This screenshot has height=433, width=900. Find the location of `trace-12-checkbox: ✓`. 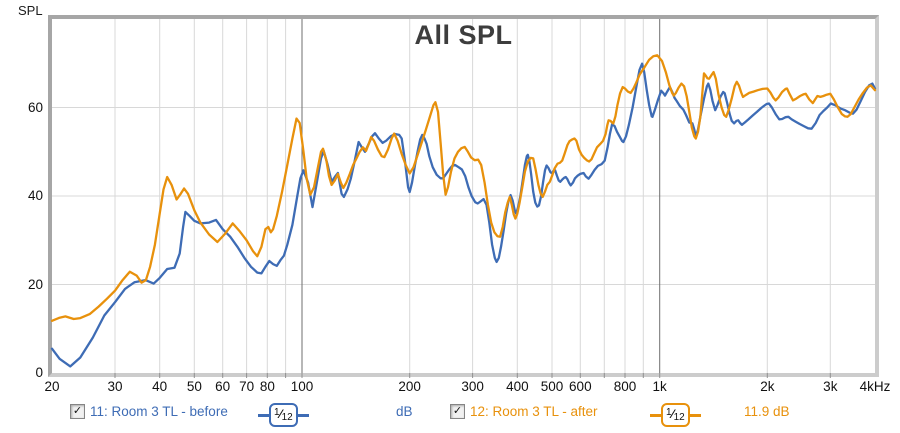

trace-12-checkbox: ✓ is located at coordinates (457, 411).